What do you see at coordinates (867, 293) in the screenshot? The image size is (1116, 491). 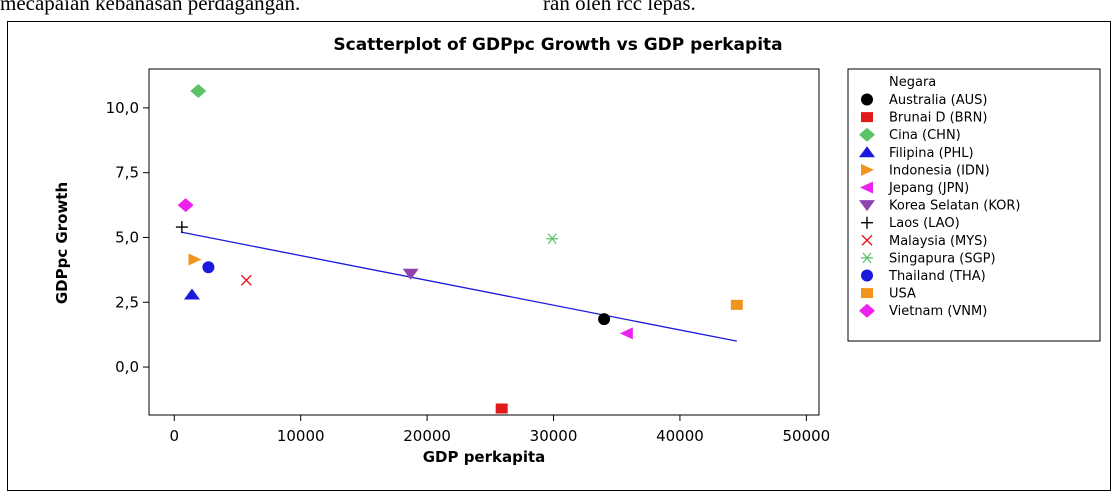 I see `legend-marker-usa` at bounding box center [867, 293].